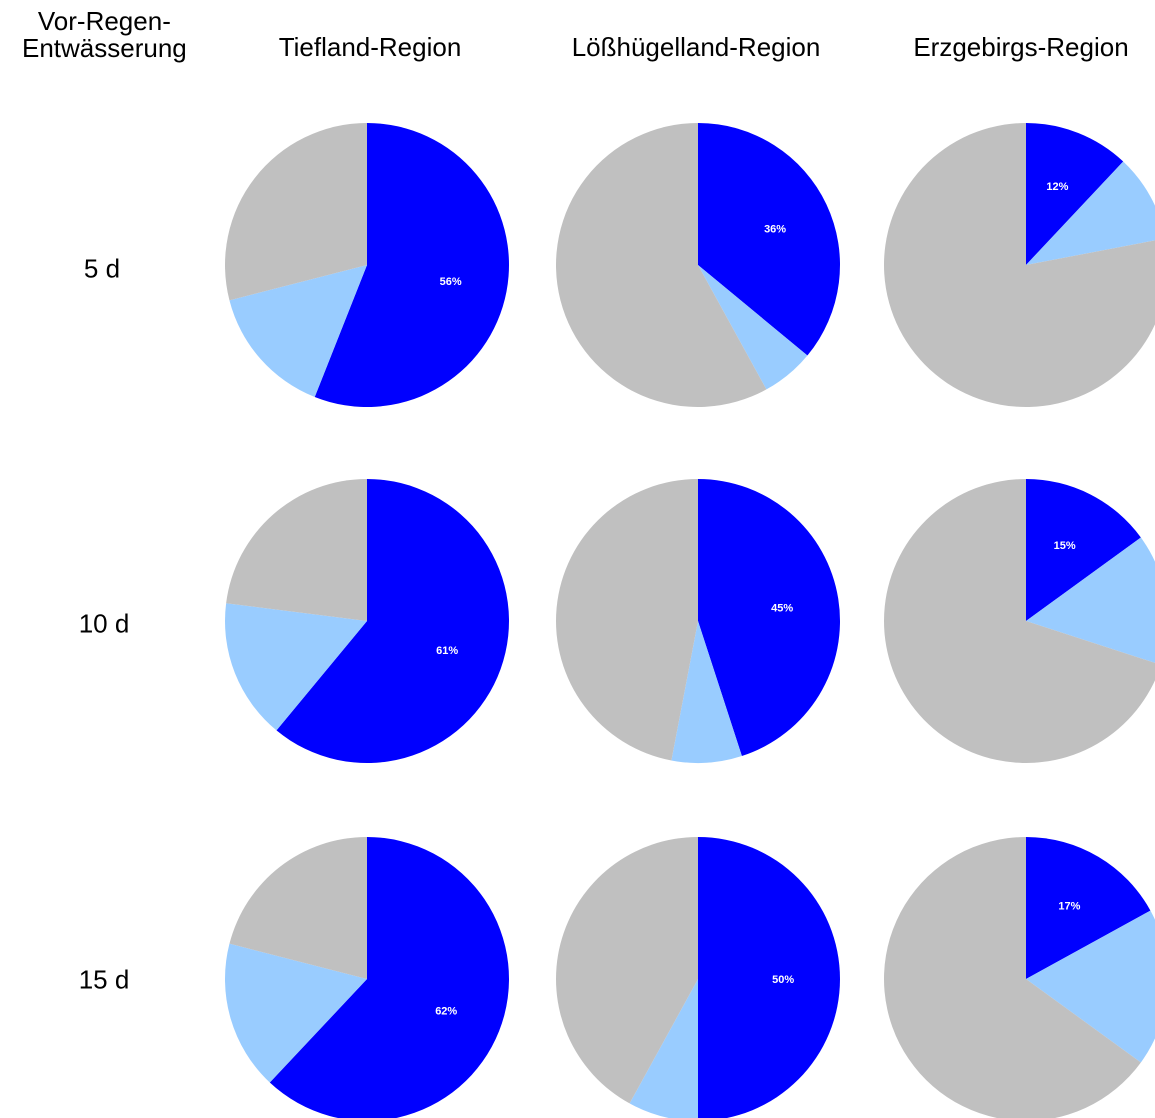 The image size is (1155, 1118). I want to click on row-label-5d: 5 d, so click(102, 268).